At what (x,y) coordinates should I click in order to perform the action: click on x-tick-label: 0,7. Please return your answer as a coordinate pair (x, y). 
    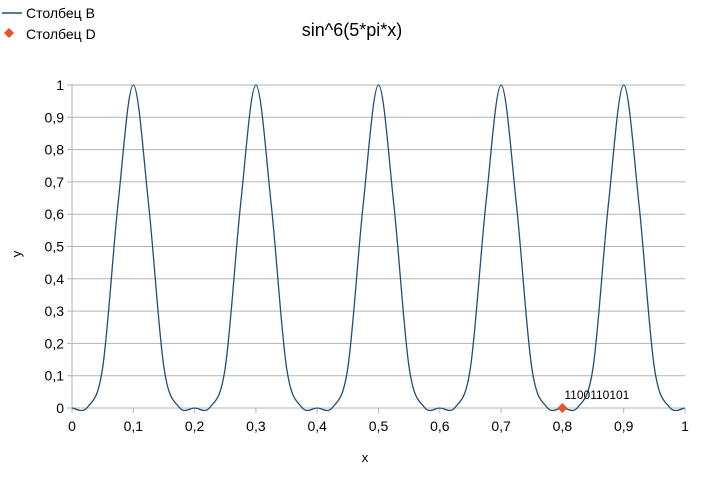
    Looking at the image, I should click on (501, 426).